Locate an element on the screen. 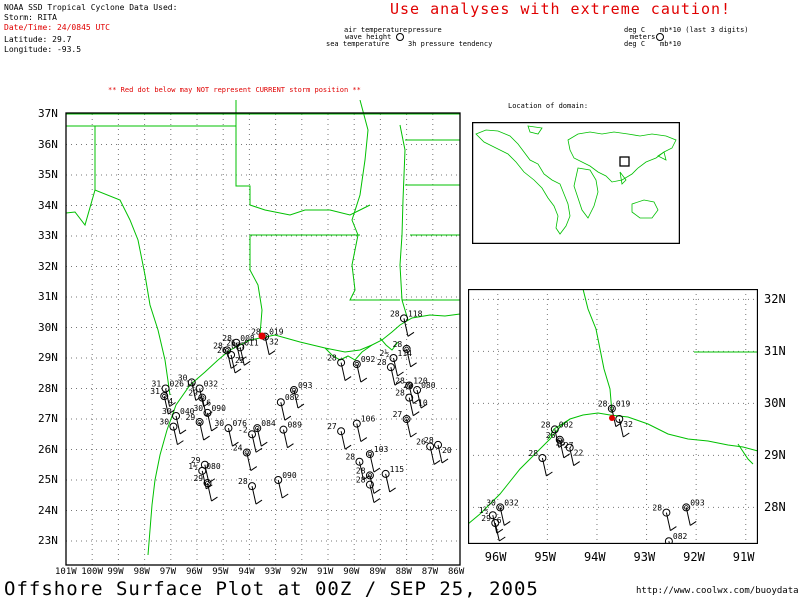 The image size is (800, 600). station-observation: 30 090 is located at coordinates (209, 418).